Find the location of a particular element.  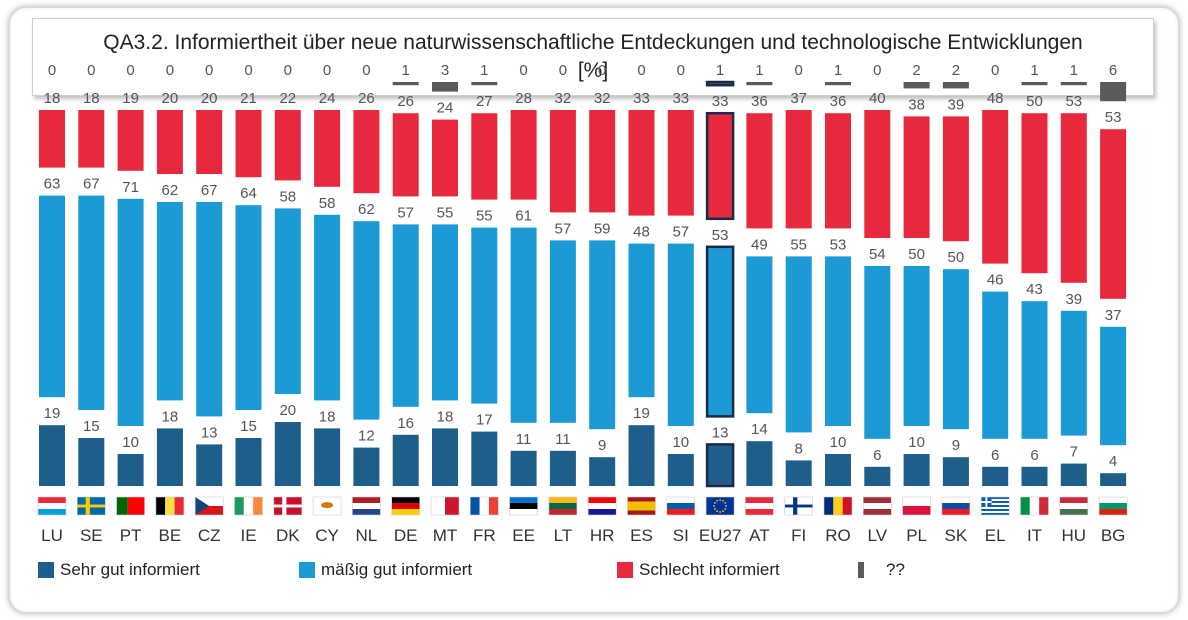

legend-label-unknown: ?? is located at coordinates (895, 569).